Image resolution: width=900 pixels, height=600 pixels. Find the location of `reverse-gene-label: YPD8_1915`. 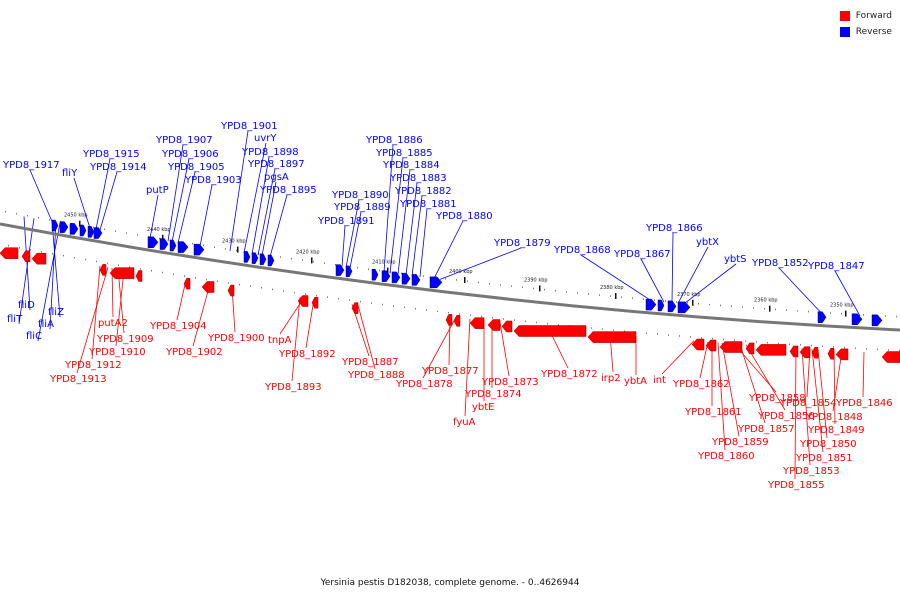

reverse-gene-label: YPD8_1915 is located at coordinates (111, 154).